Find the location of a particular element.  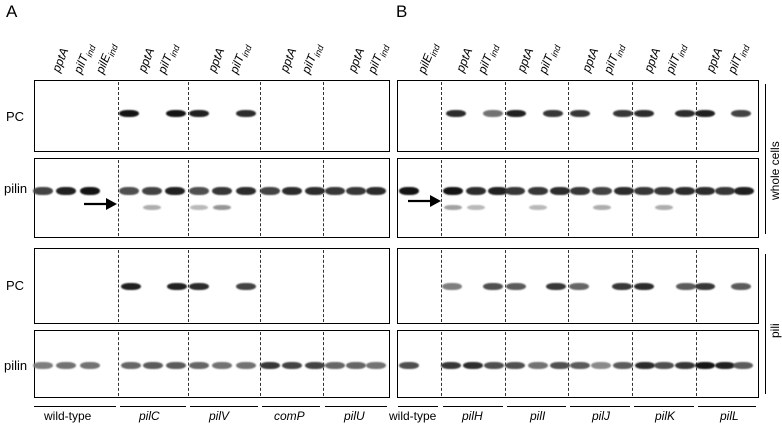

strain-label-a-comP: comP is located at coordinates (289, 416).